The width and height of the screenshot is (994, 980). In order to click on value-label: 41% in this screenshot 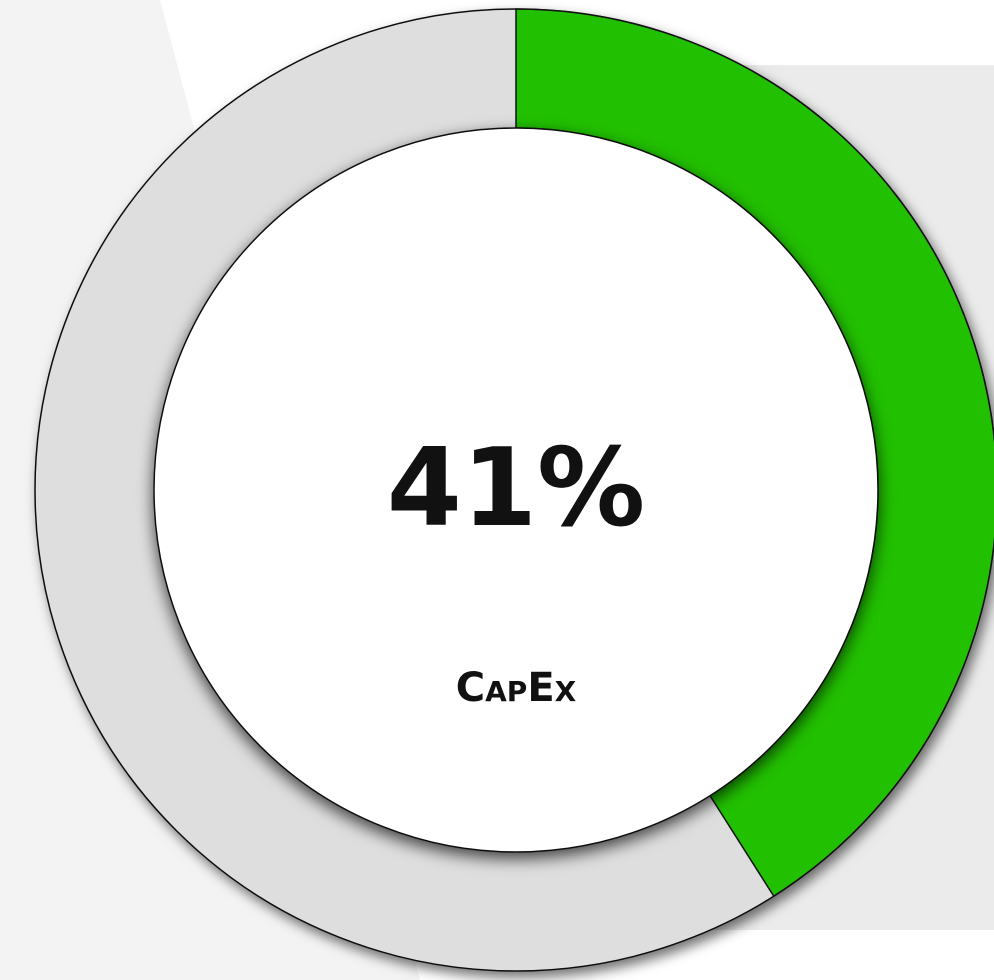, I will do `click(516, 488)`.